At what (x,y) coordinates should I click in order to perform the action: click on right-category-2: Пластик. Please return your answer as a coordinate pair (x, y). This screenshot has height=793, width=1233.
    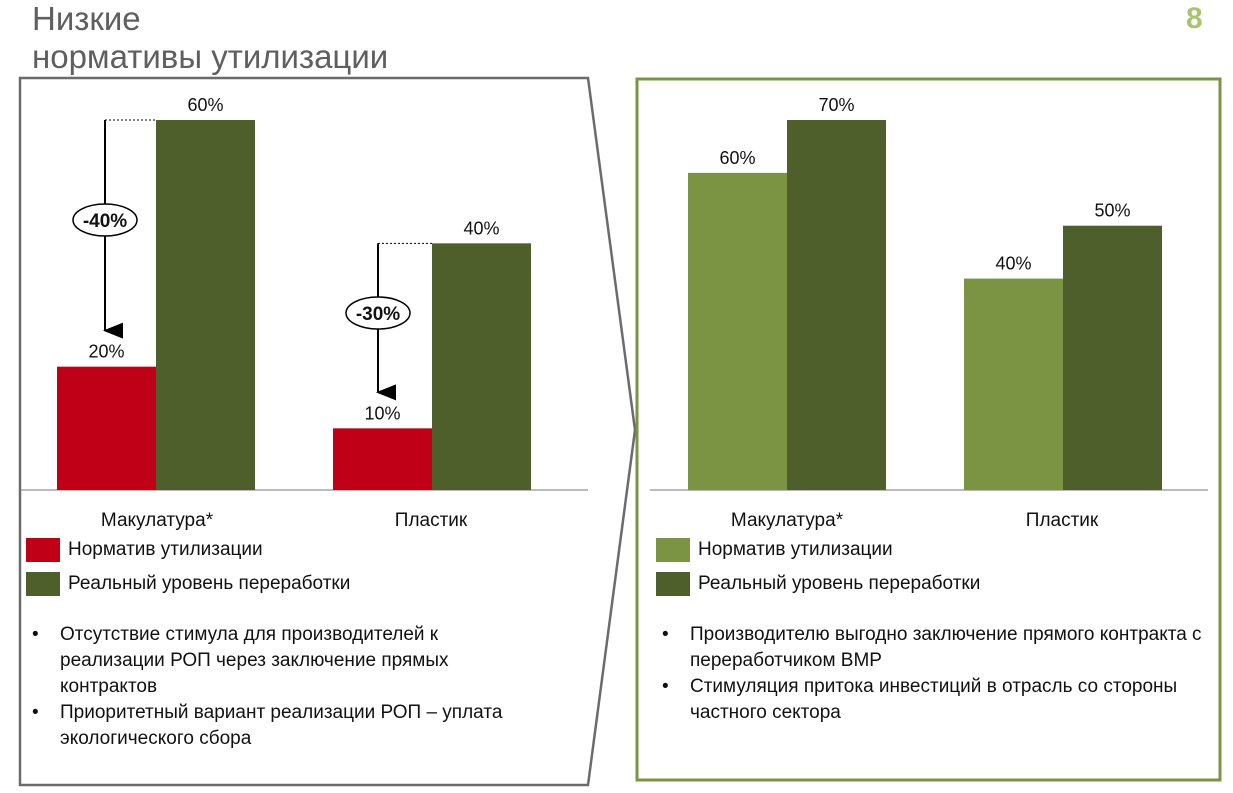
    Looking at the image, I should click on (1062, 520).